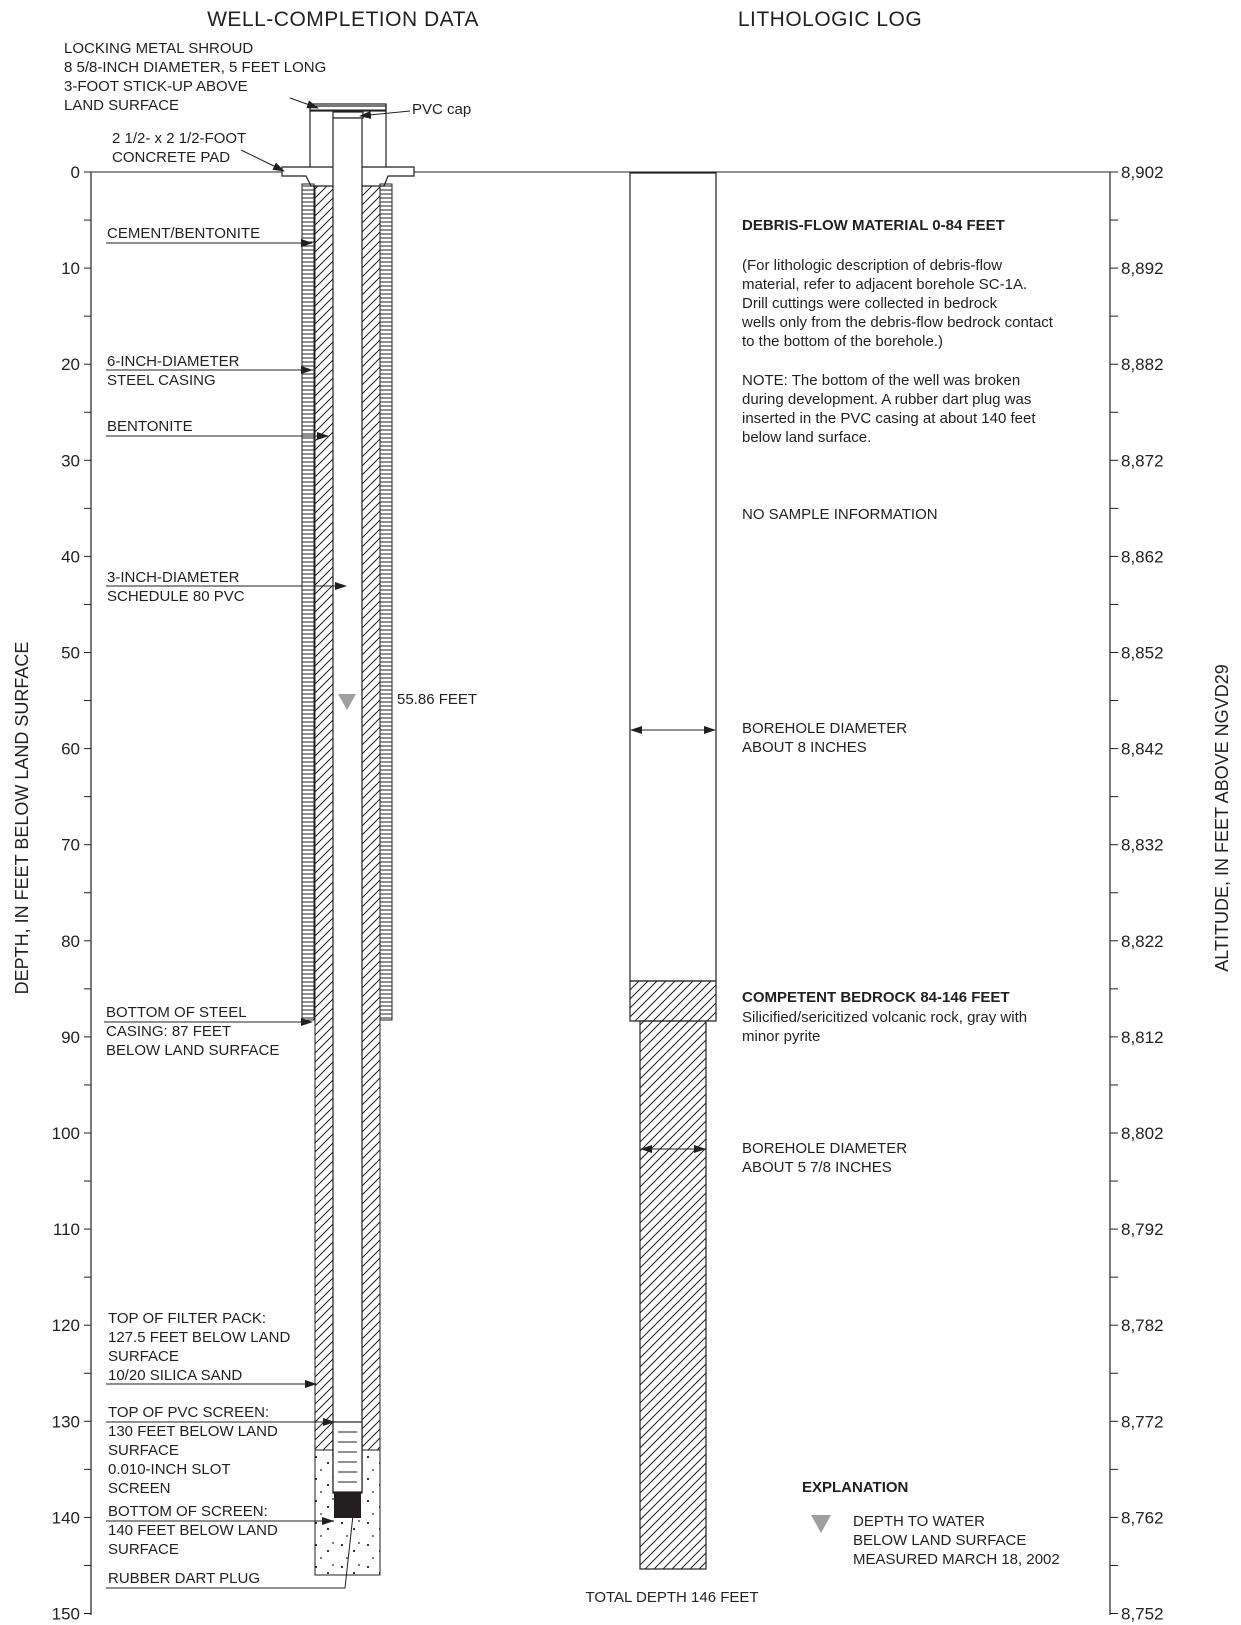 This screenshot has height=1625, width=1241. What do you see at coordinates (169, 1469) in the screenshot?
I see `screen-top-label-4: 0.010-INCH SLOT` at bounding box center [169, 1469].